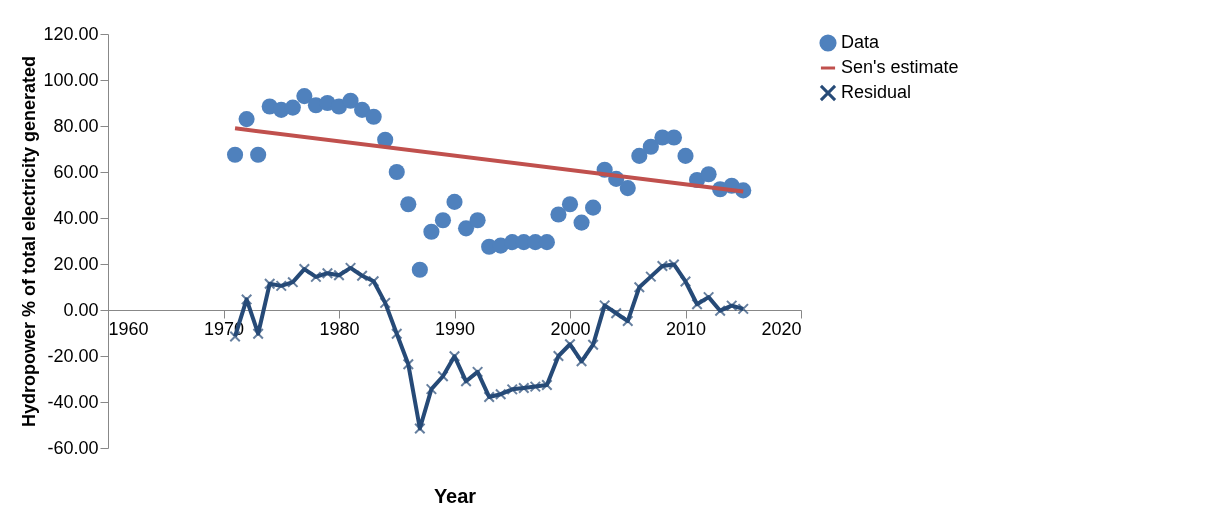 The height and width of the screenshot is (516, 1205). What do you see at coordinates (455, 495) in the screenshot?
I see `x-axis-title: Year` at bounding box center [455, 495].